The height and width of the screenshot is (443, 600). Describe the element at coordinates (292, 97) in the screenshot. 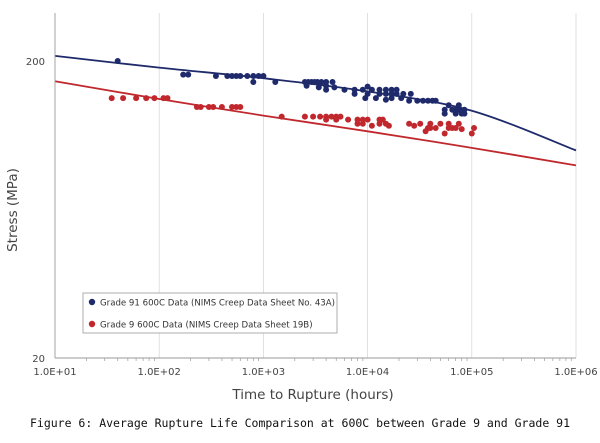

I see `data-points` at that location.